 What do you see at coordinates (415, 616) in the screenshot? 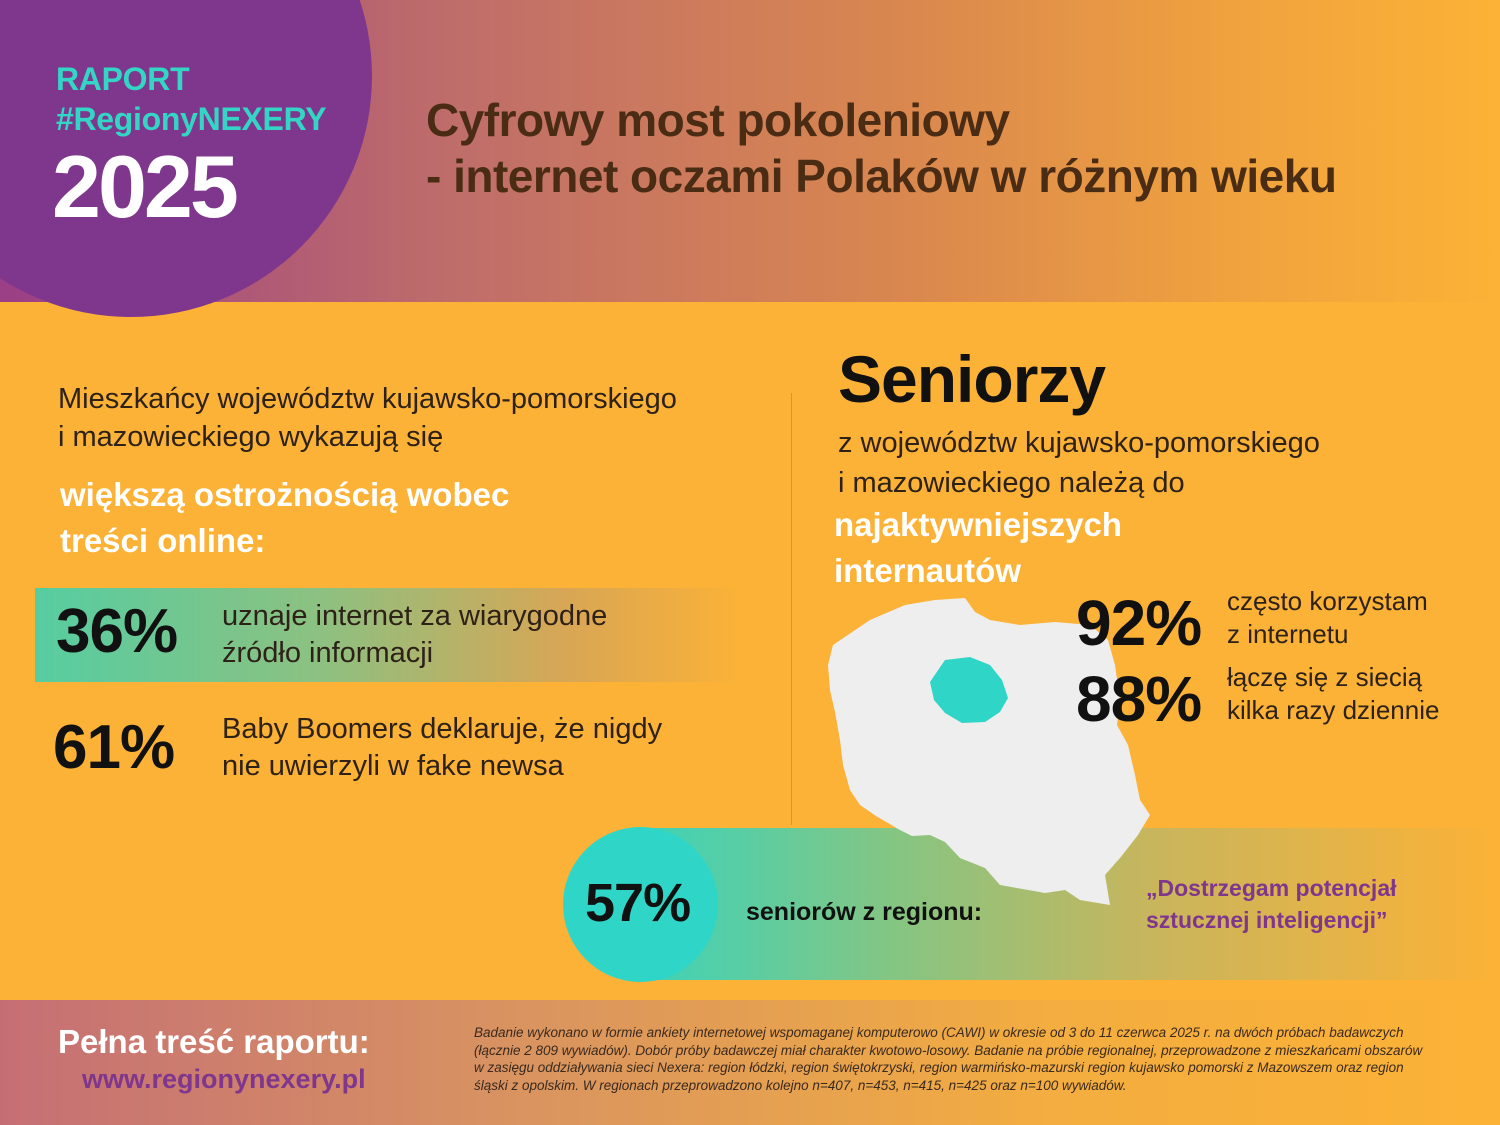
I see `stat-36-line-1: uznaje internet za wiarygodne` at bounding box center [415, 616].